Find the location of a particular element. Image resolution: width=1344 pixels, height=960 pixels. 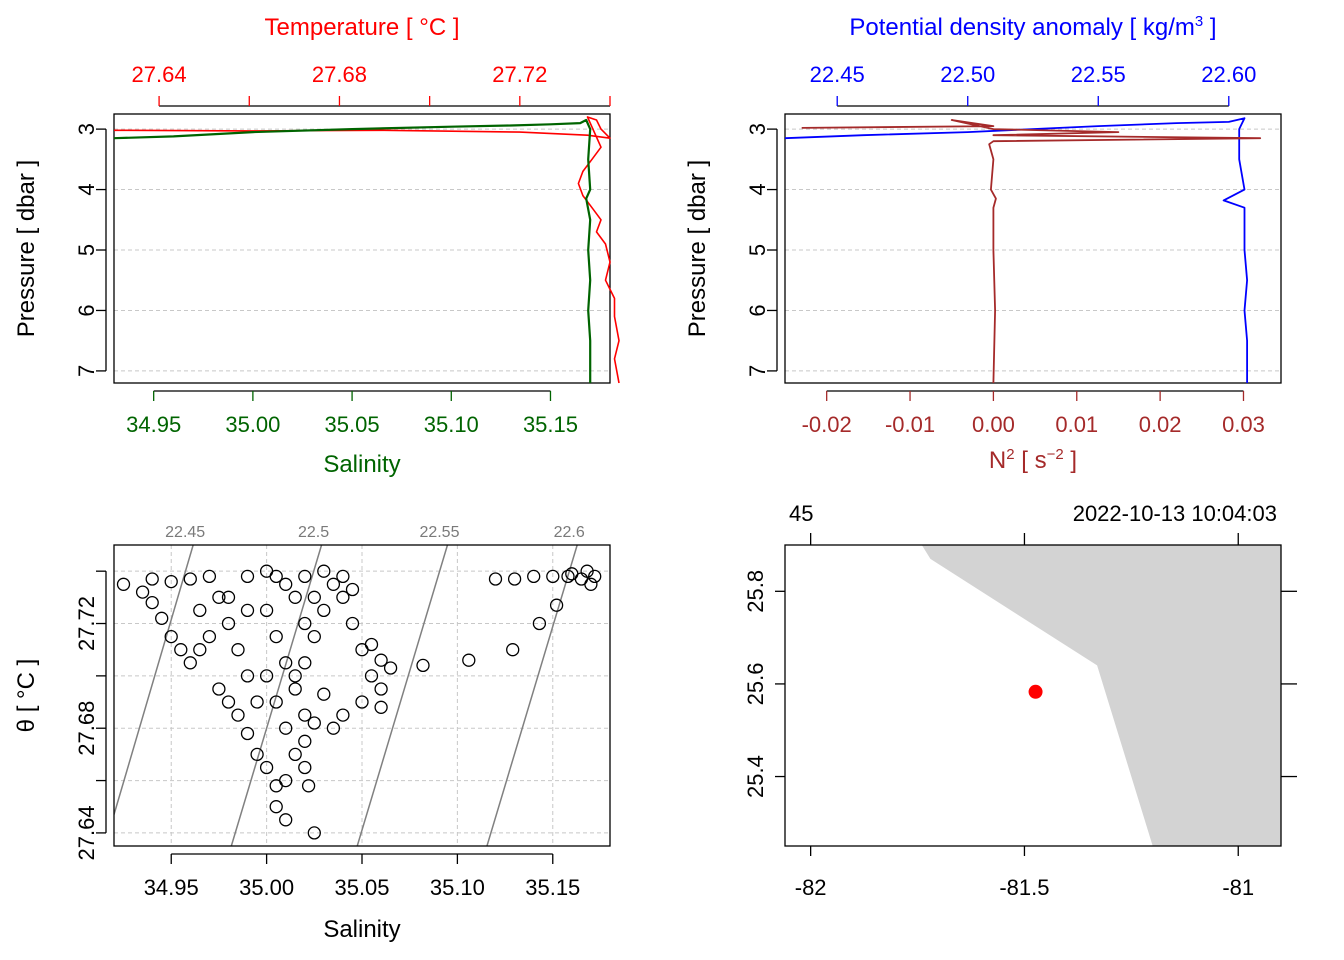

isopycnal-line is located at coordinates (154, 680).